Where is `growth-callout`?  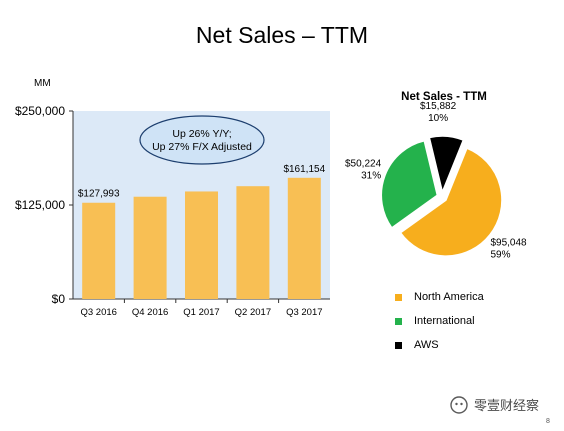 growth-callout is located at coordinates (202, 140).